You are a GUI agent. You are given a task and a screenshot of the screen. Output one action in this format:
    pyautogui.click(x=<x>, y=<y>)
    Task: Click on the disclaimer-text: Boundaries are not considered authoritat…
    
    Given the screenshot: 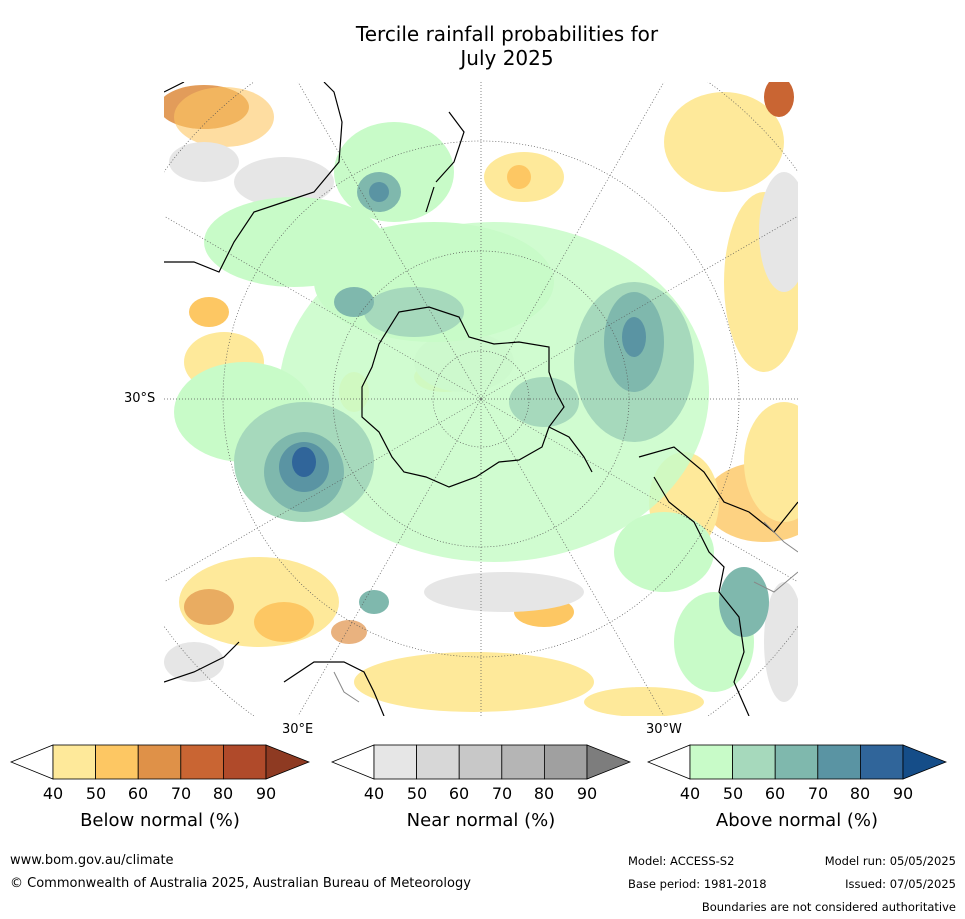 What is the action you would take?
    pyautogui.click(x=828, y=907)
    